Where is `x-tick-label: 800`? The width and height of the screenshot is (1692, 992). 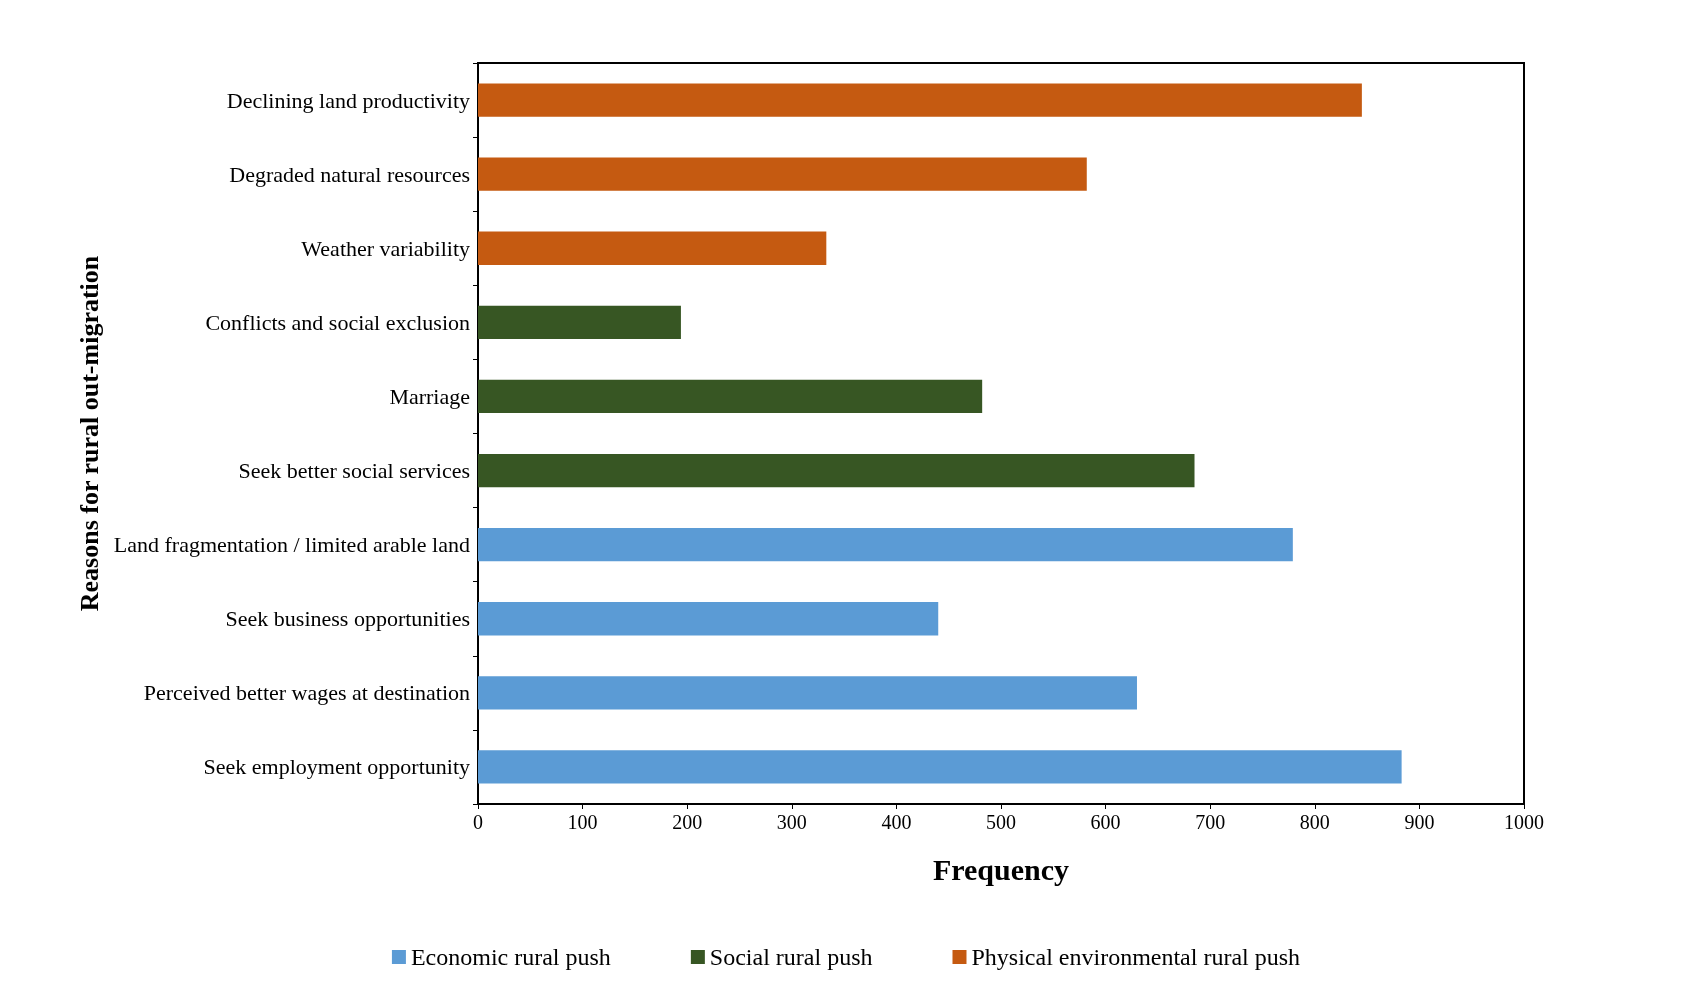
x-tick-label: 800 is located at coordinates (1314, 822).